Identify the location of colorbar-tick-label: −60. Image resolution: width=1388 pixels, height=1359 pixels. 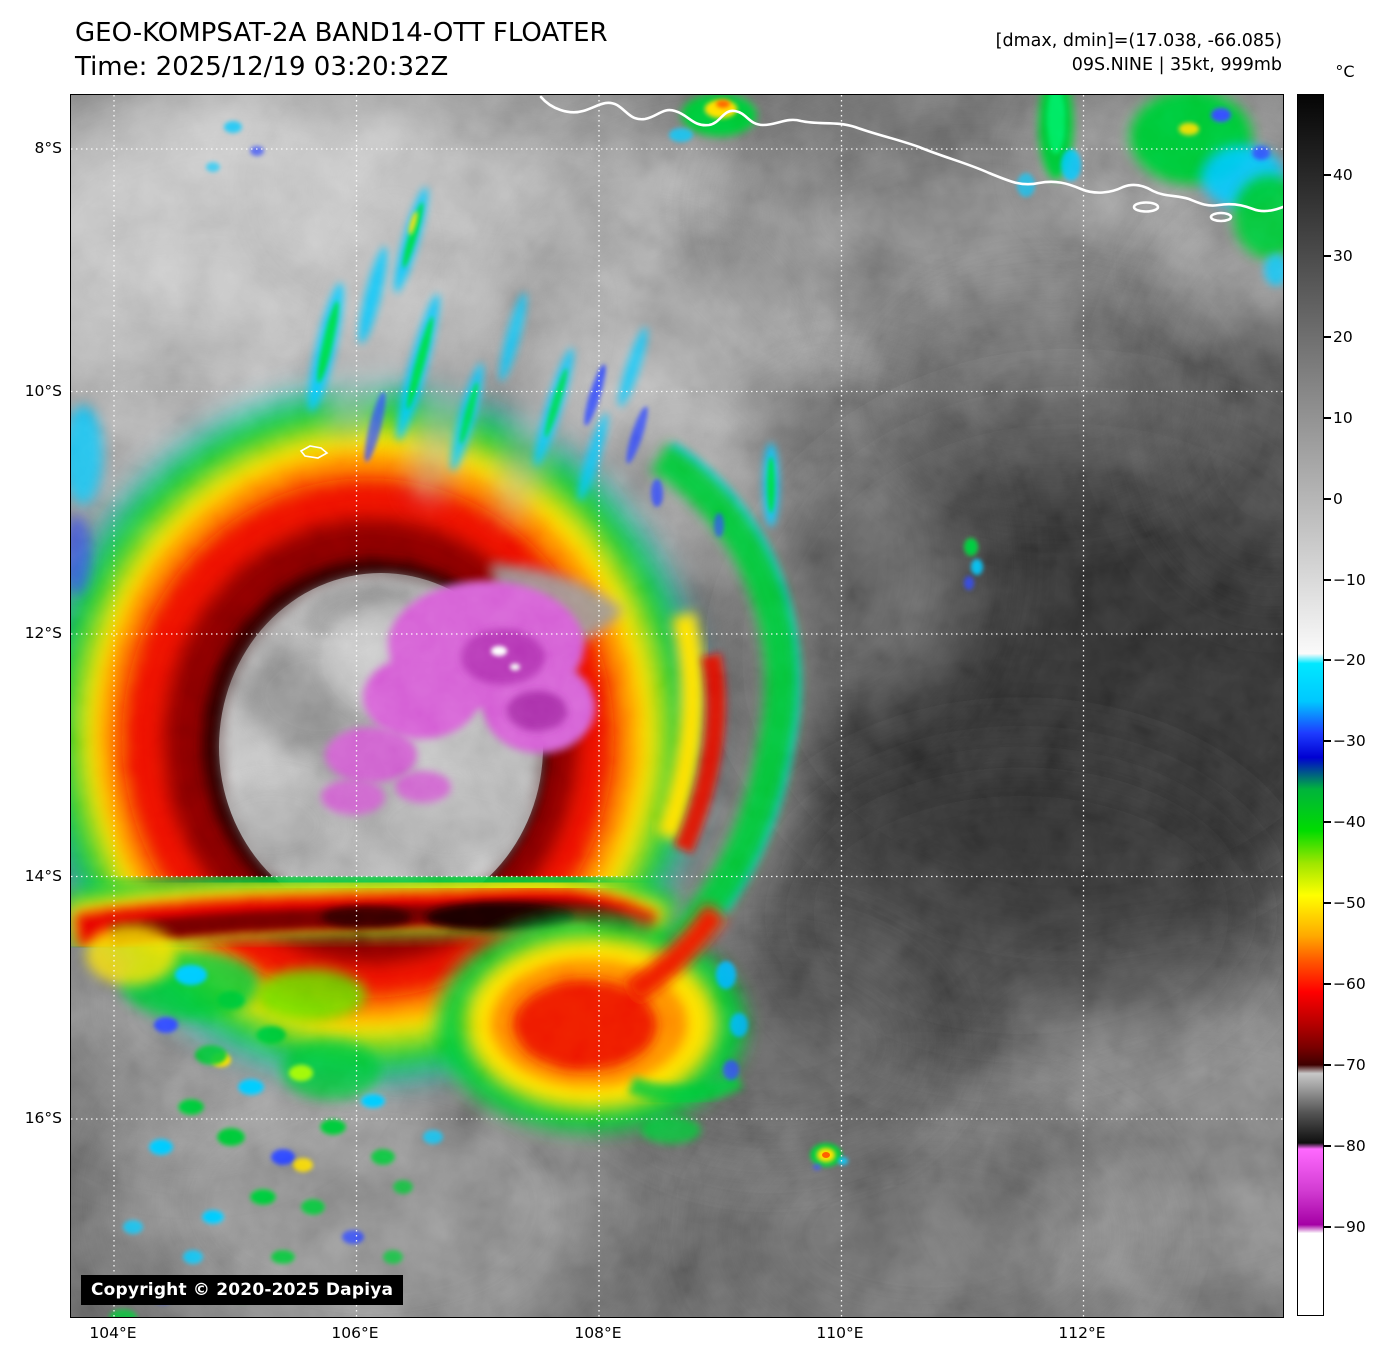
(1349, 984).